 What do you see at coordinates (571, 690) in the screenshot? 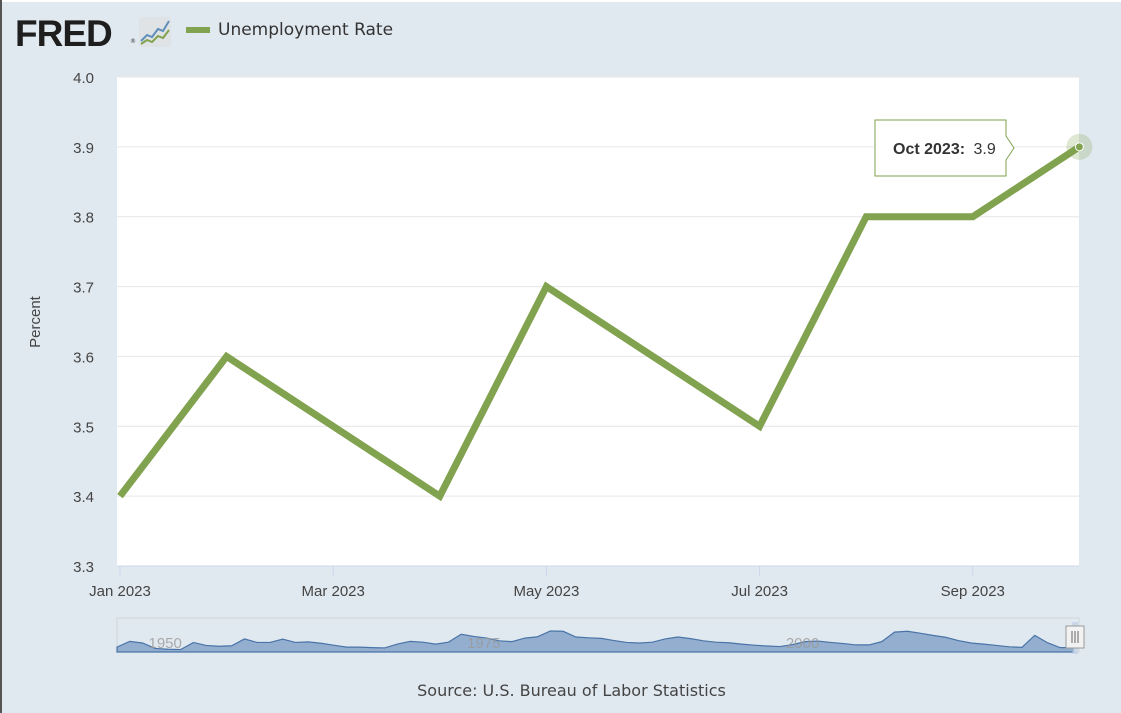
I see `source-note: Source: U.S. Bureau of Labor Statistics` at bounding box center [571, 690].